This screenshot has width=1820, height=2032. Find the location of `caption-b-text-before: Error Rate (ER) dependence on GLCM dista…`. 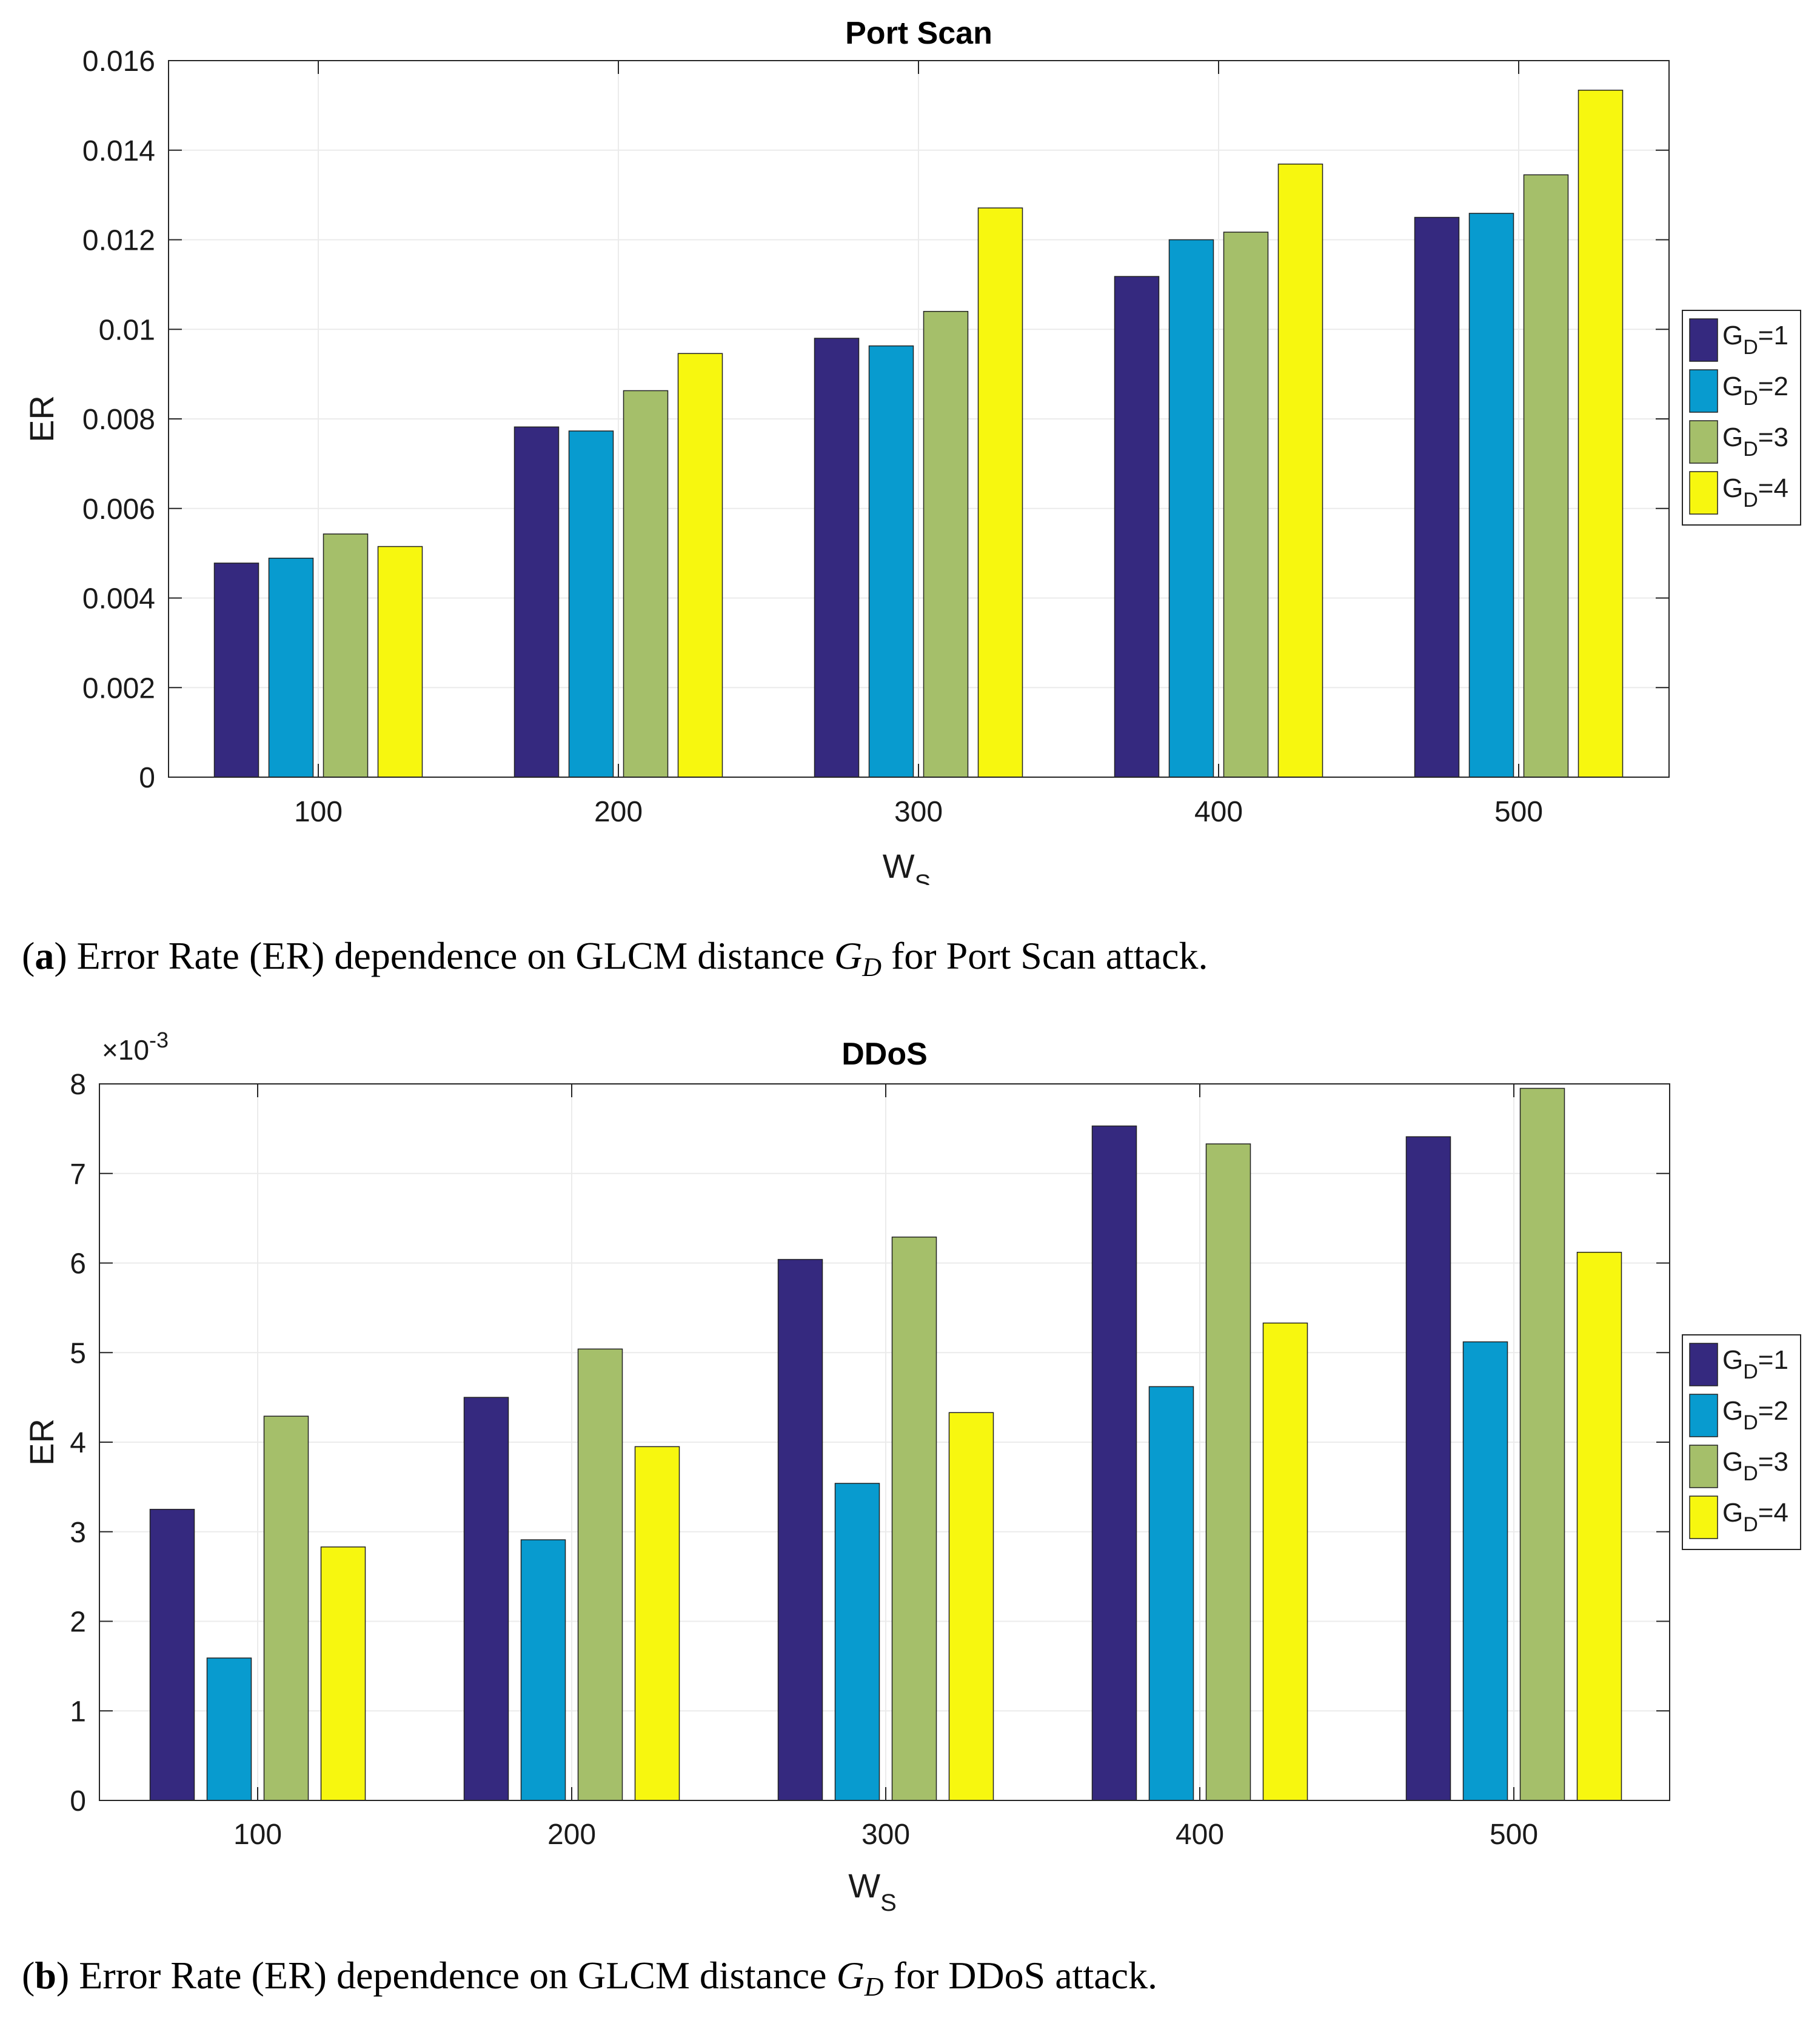

caption-b-text-before: Error Rate (ER) dependence on GLCM dista… is located at coordinates (453, 1976).